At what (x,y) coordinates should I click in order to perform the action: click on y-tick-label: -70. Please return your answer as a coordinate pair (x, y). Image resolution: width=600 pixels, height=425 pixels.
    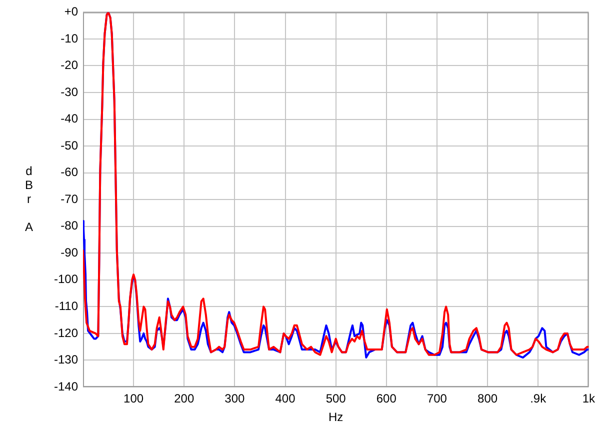
    Looking at the image, I should click on (69, 199).